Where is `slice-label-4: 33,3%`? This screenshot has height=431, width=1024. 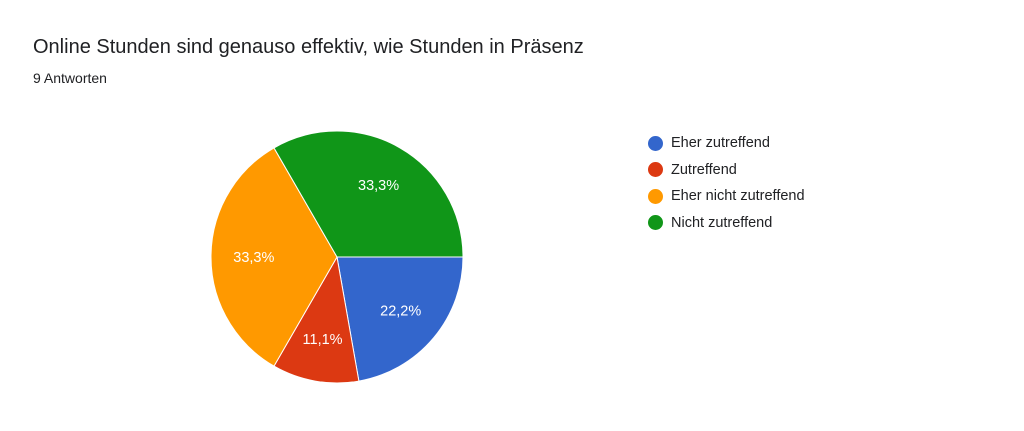 slice-label-4: 33,3% is located at coordinates (378, 186).